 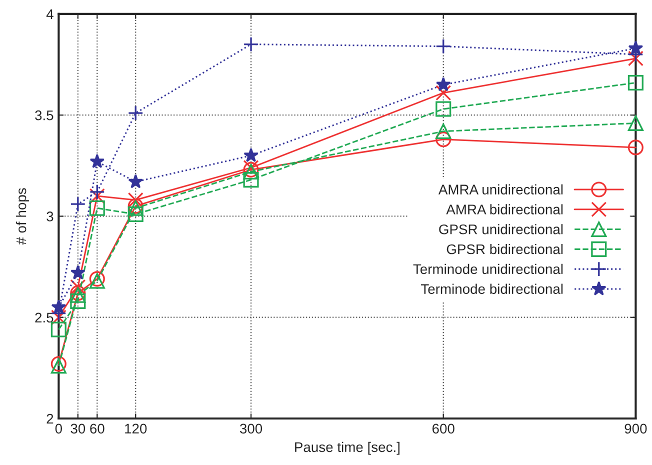 I want to click on y-tick-label: 2.5, so click(x=44, y=317).